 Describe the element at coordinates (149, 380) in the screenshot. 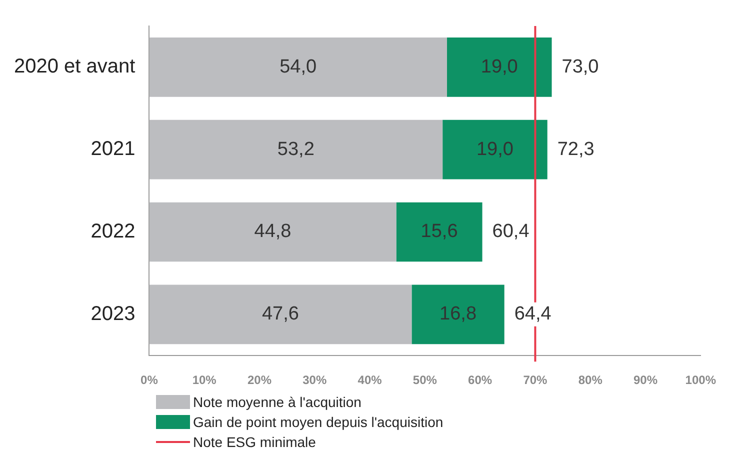

I see `x-tick-label: 0%` at that location.